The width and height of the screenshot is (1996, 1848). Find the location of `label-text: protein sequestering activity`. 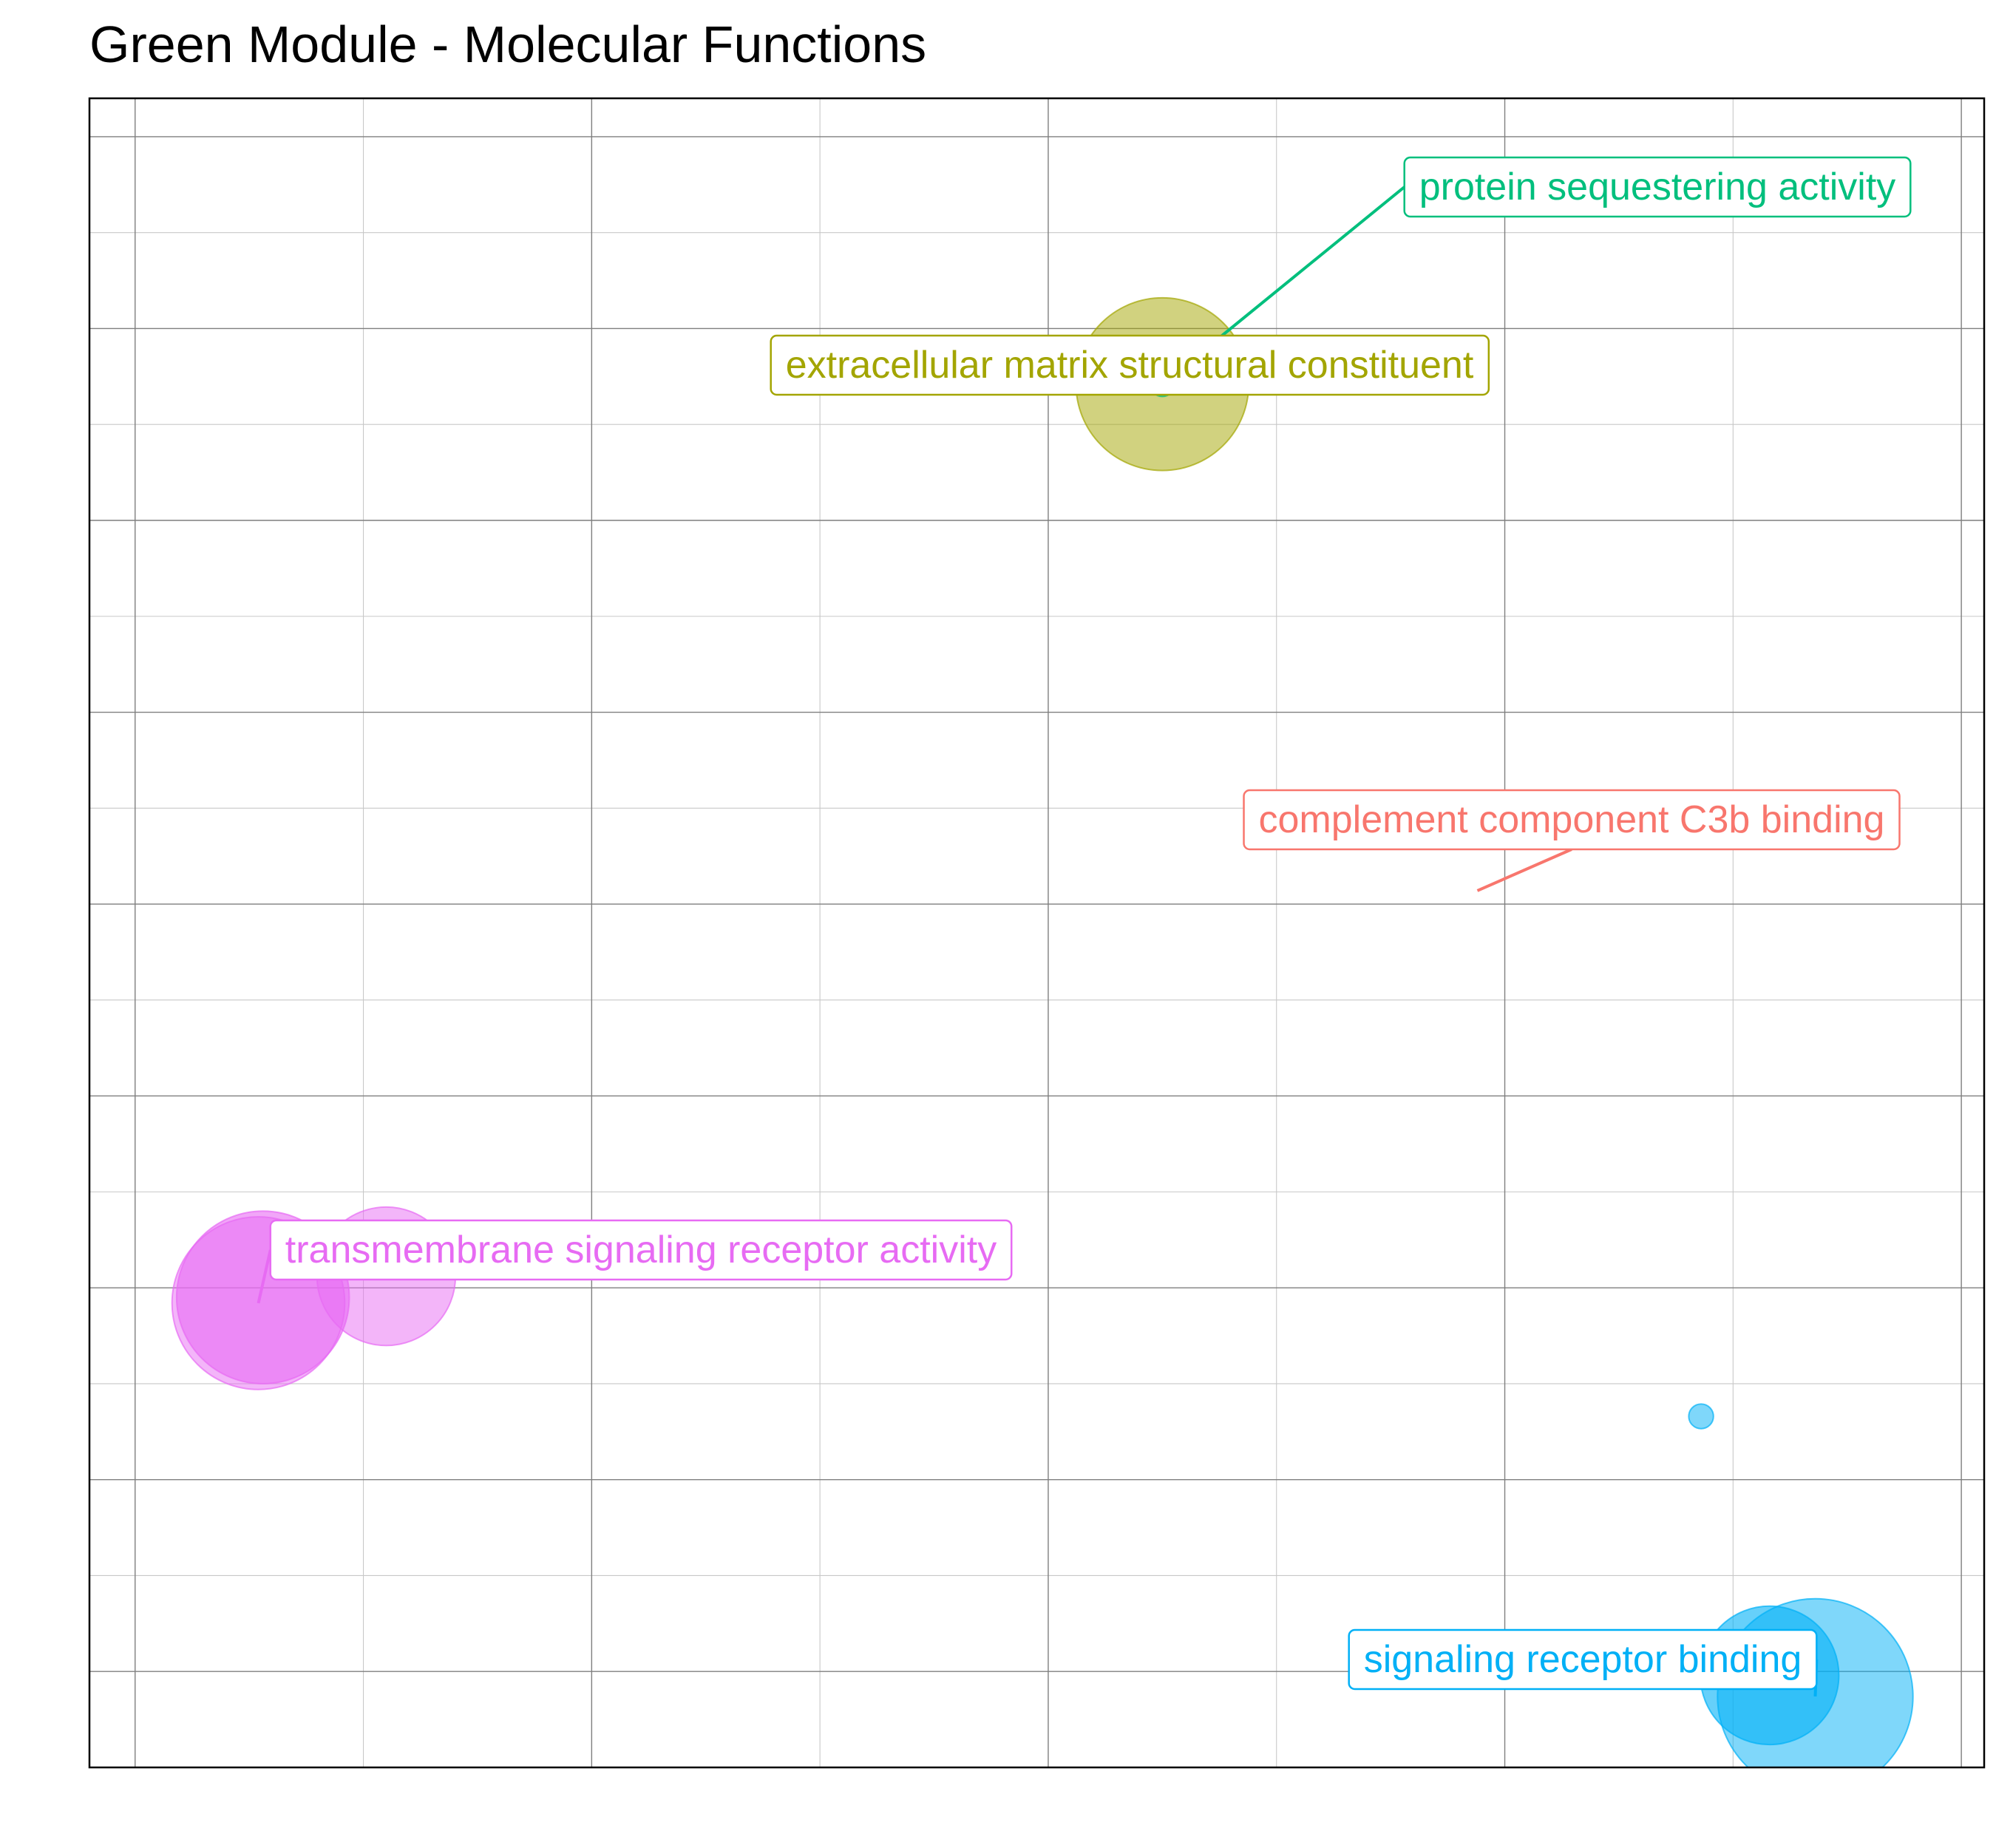

label-text: protein sequestering activity is located at coordinates (1657, 187).